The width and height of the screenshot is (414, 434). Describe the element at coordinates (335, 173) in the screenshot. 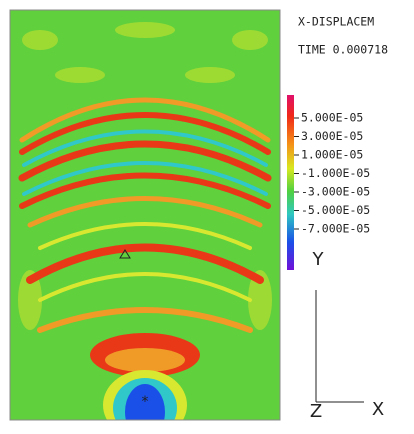

I see `legend-label: -1.000E-05` at that location.